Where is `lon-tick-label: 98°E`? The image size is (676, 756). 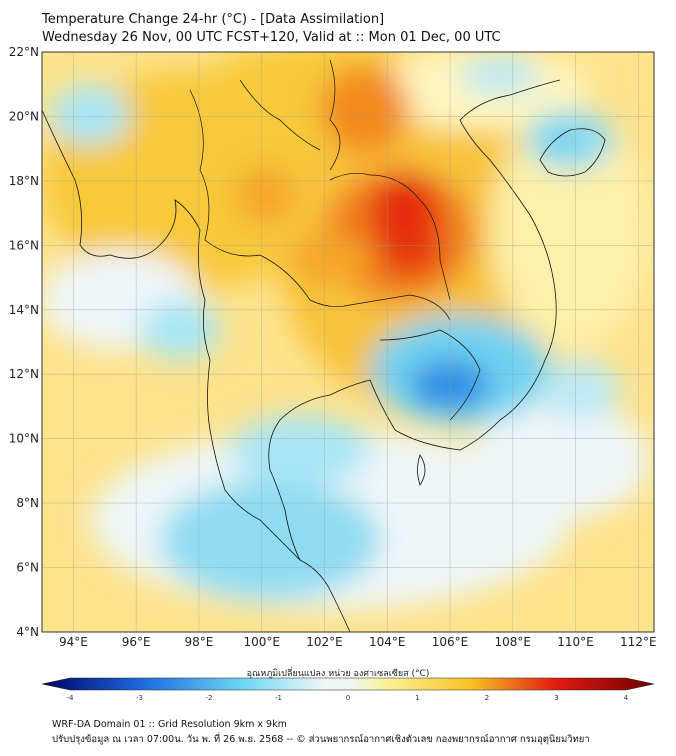 lon-tick-label: 98°E is located at coordinates (198, 642).